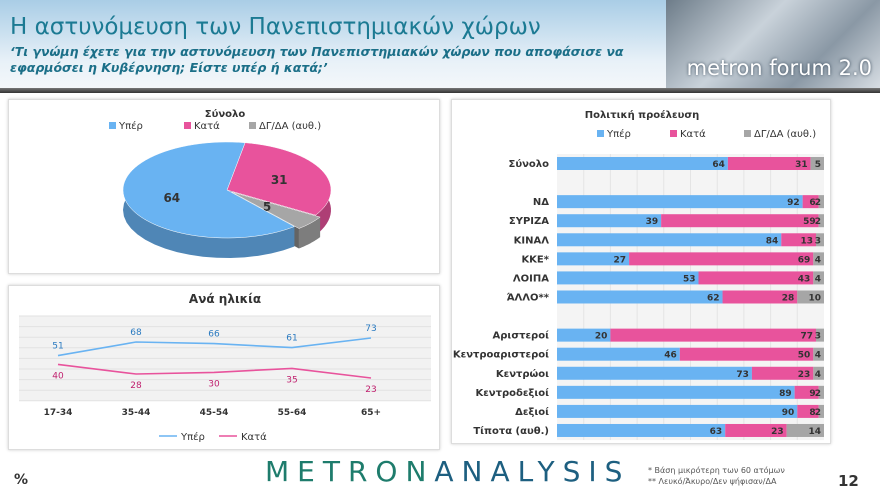  Describe the element at coordinates (528, 297) in the screenshot. I see `category-label: ΆΛΛΟ**` at that location.